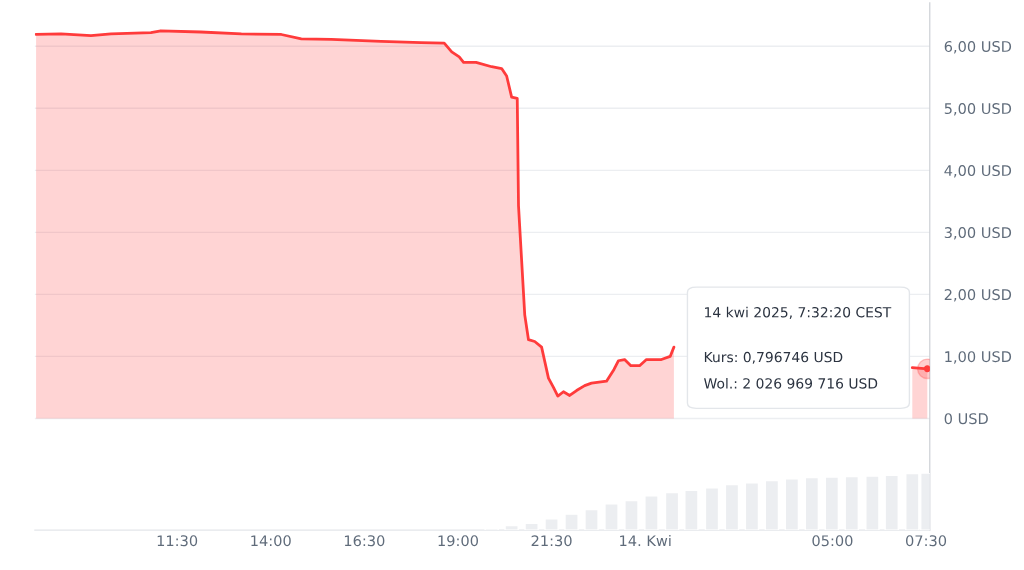 This screenshot has height=570, width=1024. Describe the element at coordinates (645, 540) in the screenshot. I see `x-tick-label: 14. Kwi` at that location.